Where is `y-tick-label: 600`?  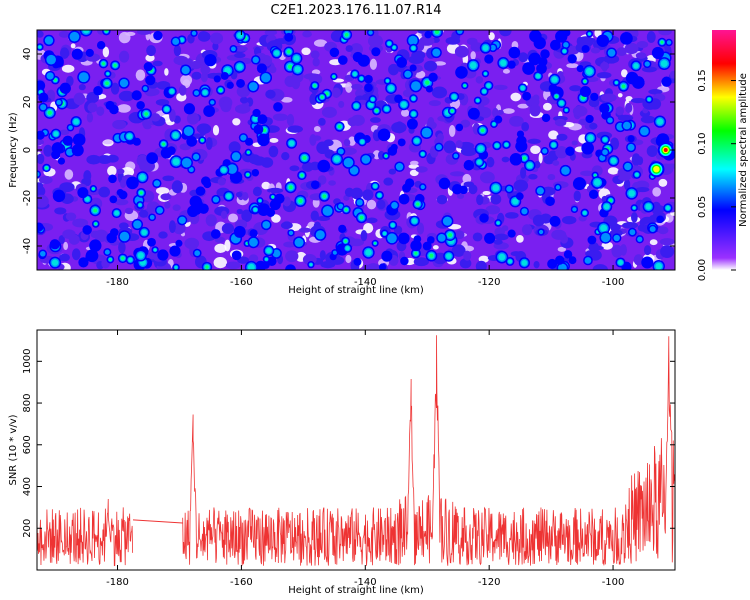
y-tick-label: 600 is located at coordinates (27, 444).